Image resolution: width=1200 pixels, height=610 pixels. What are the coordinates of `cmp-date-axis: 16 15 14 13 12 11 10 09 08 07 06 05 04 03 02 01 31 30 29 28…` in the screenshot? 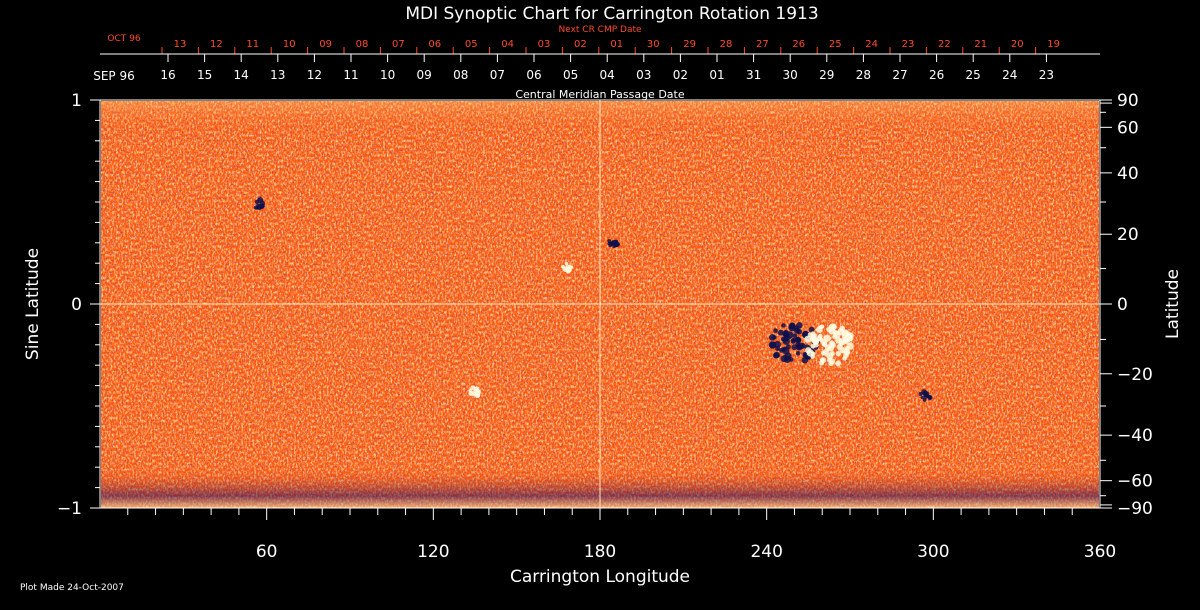 It's located at (600, 67).